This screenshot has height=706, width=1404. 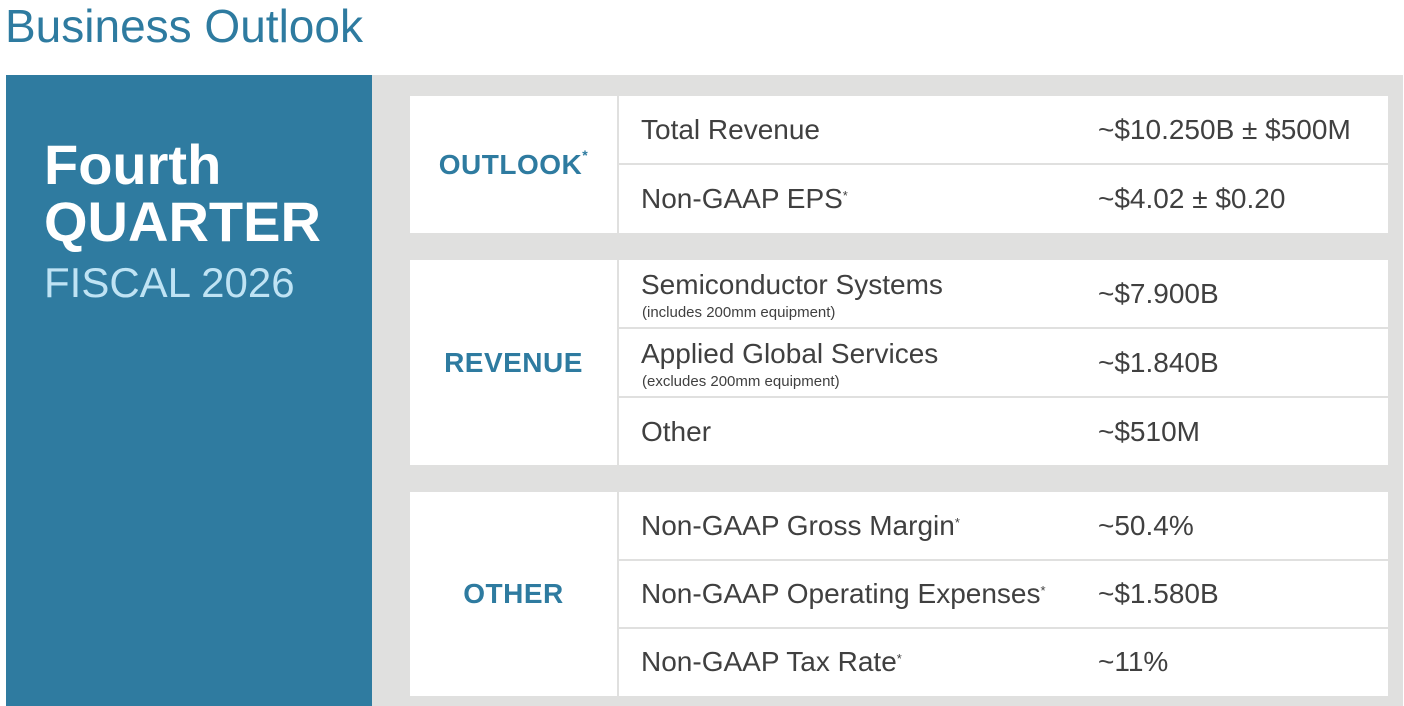 What do you see at coordinates (1003, 431) in the screenshot?
I see `table-row: Other ~$510M` at bounding box center [1003, 431].